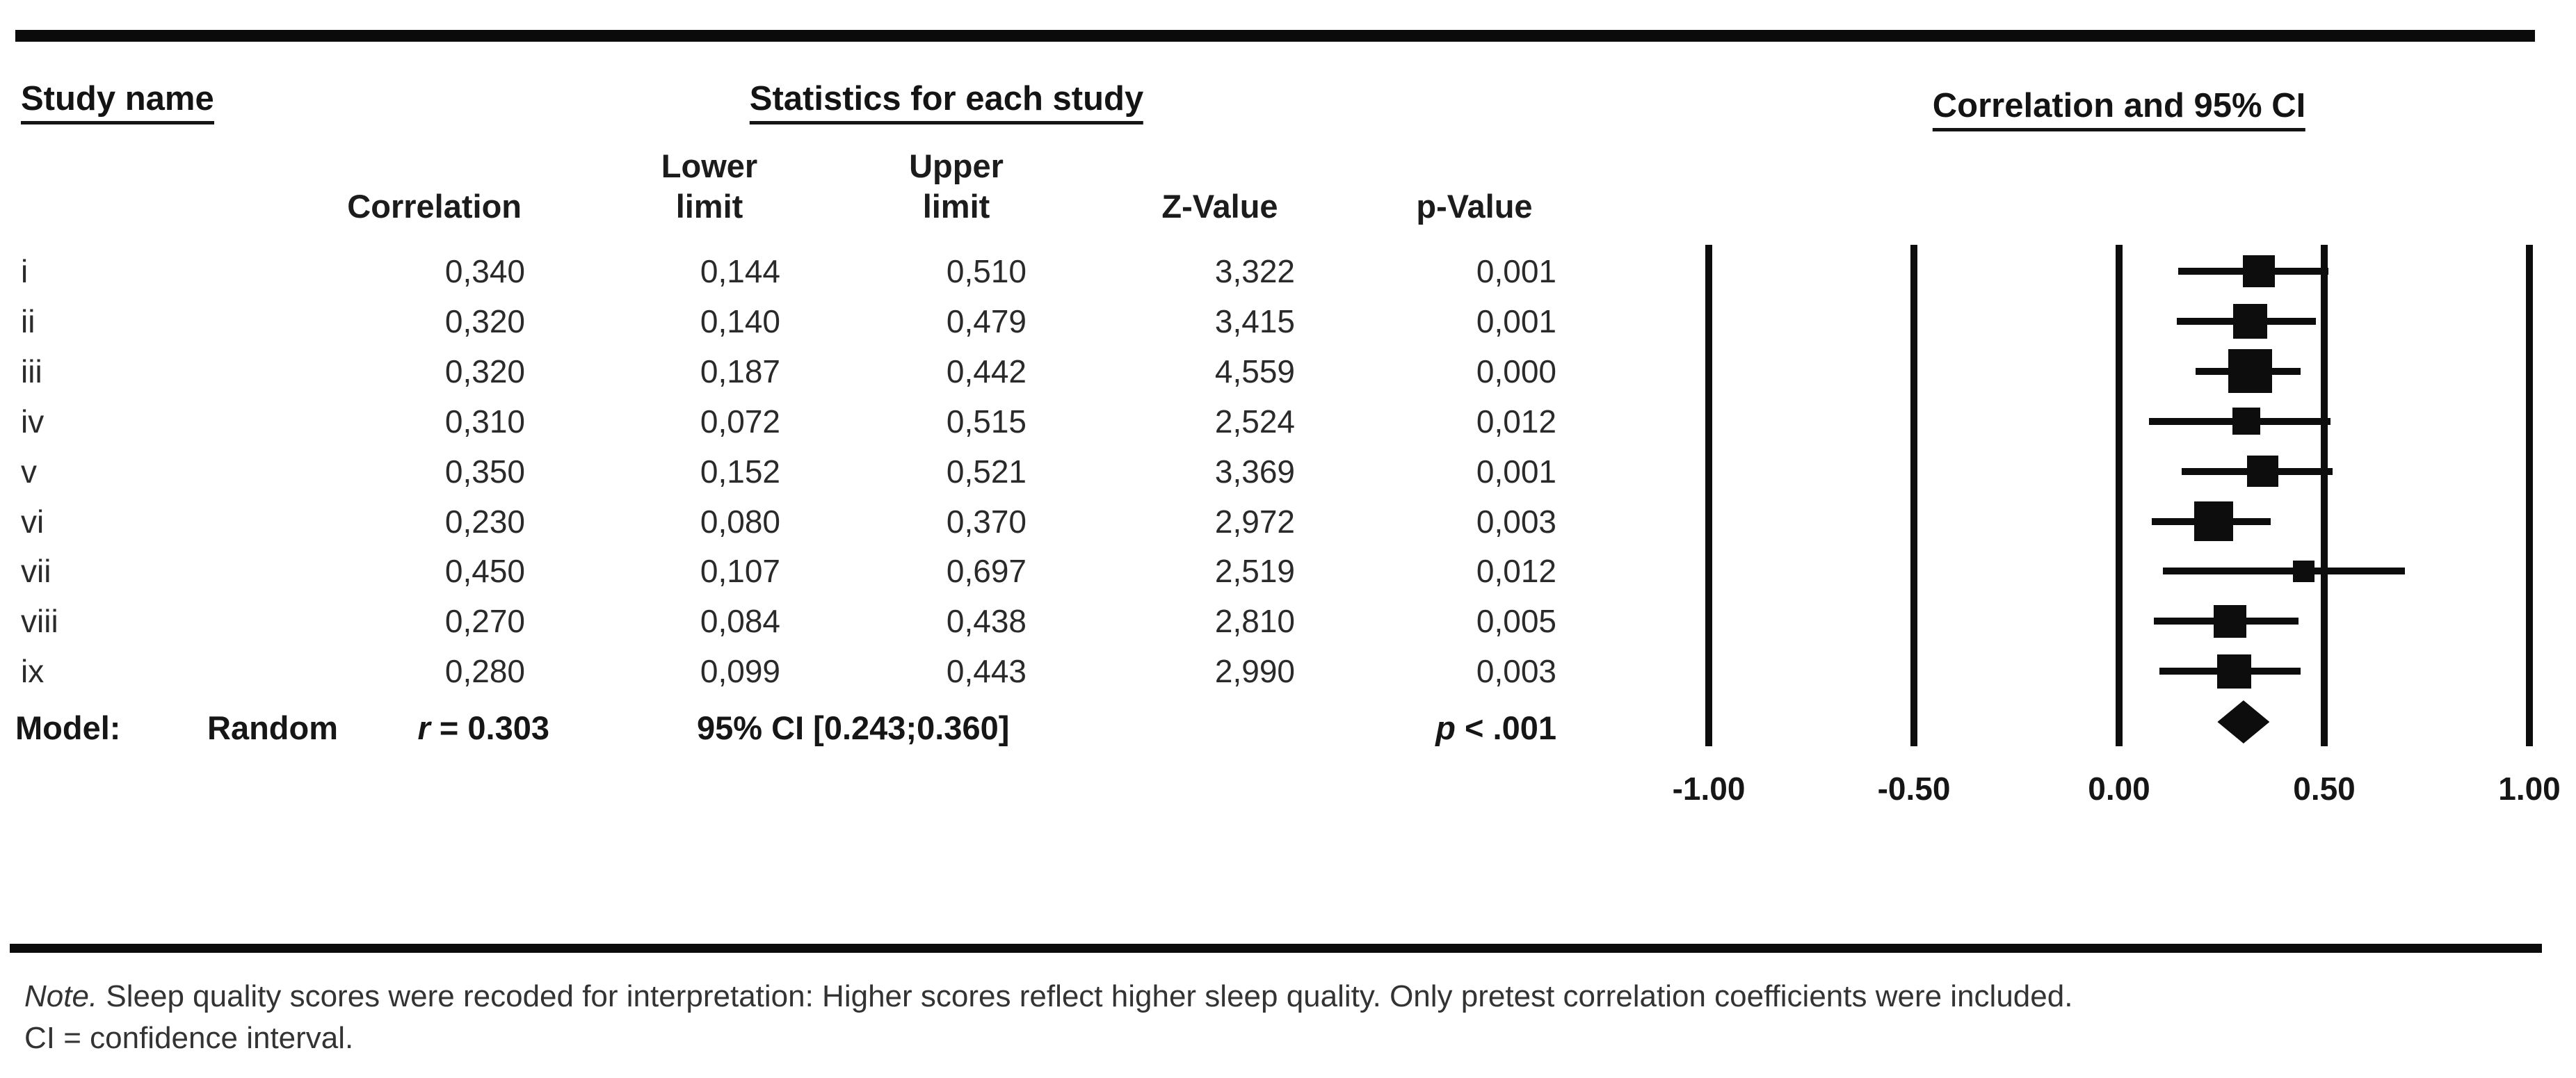  I want to click on cell-correlation: 0,340, so click(484, 271).